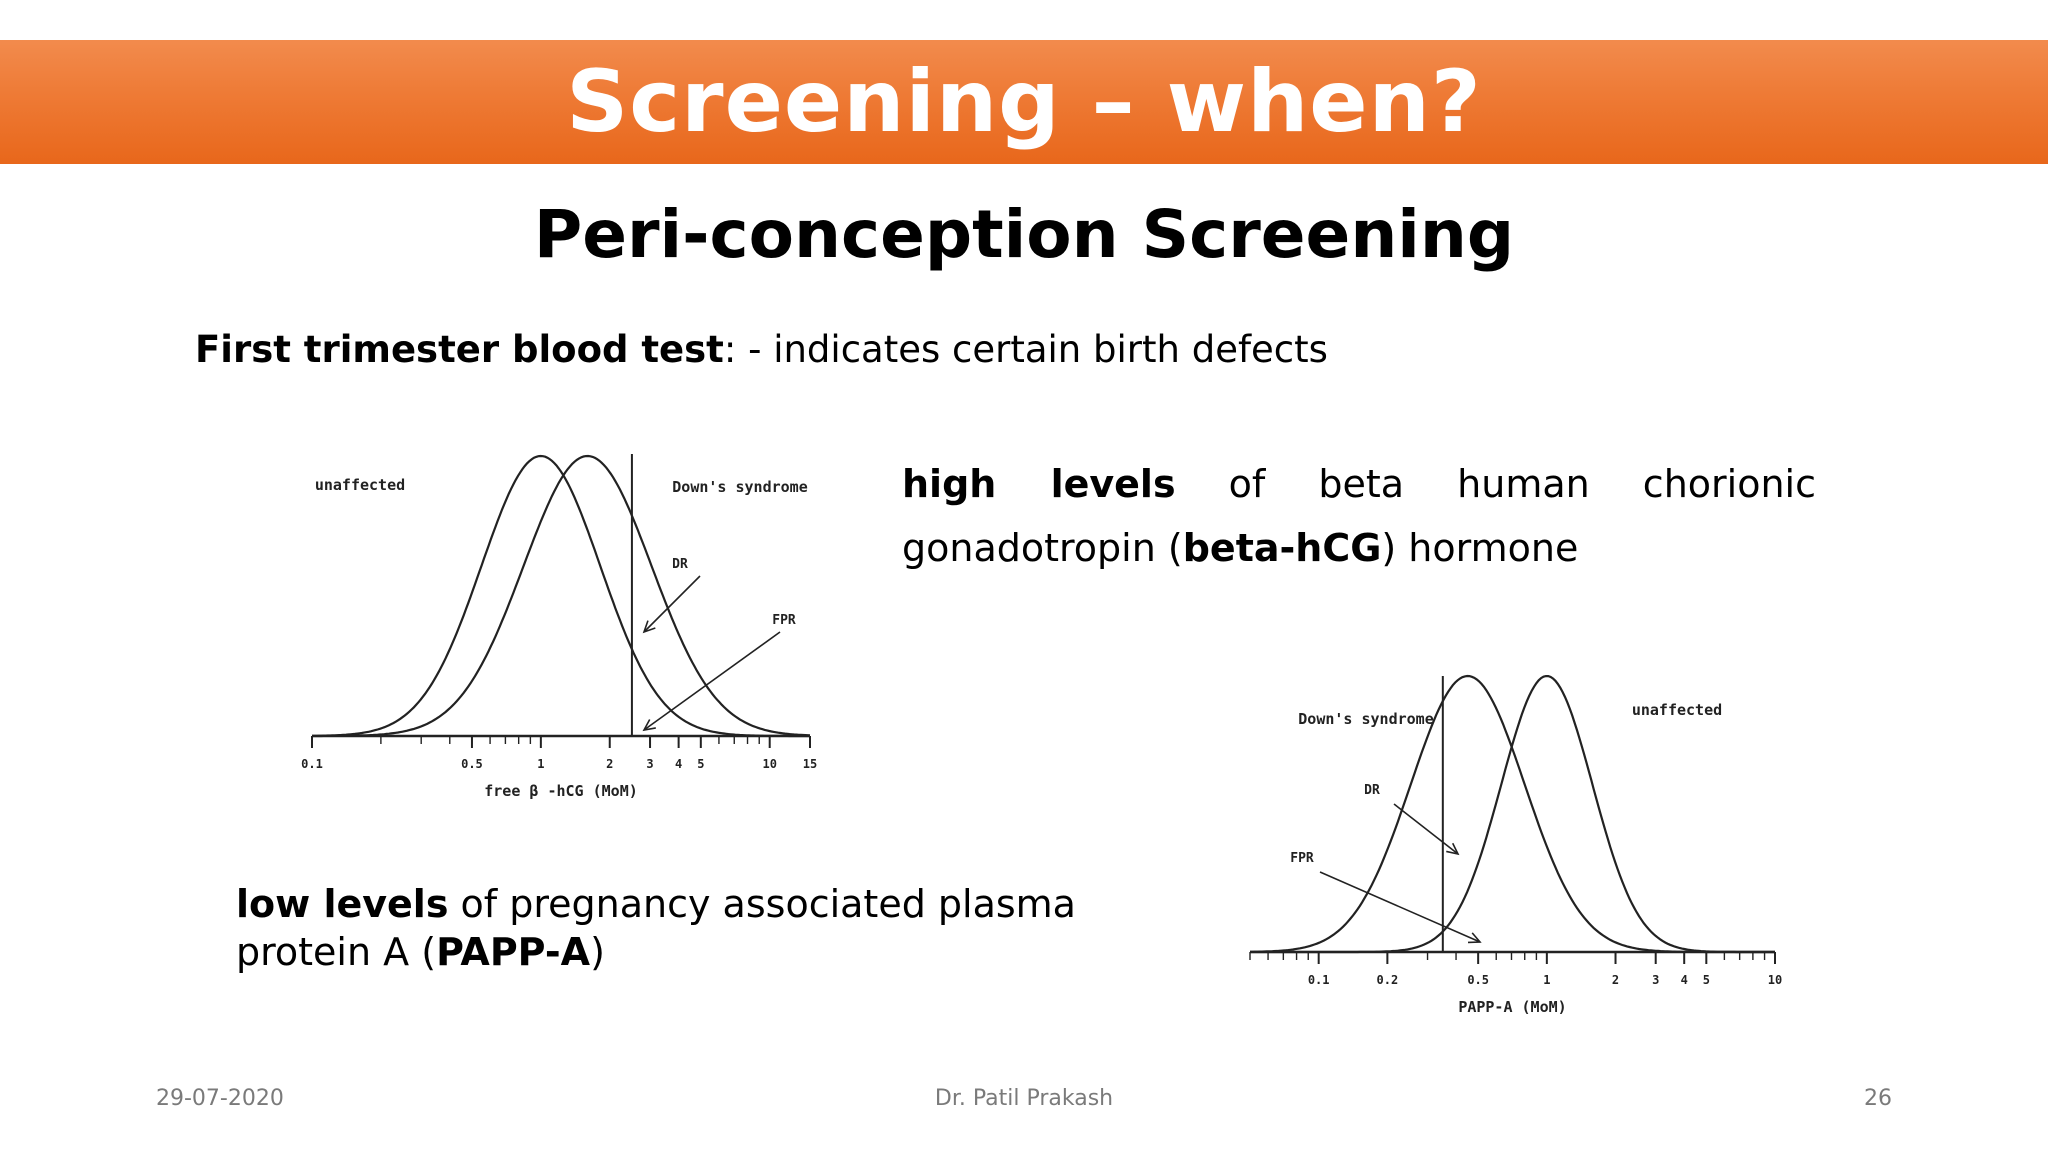  I want to click on chart-1-tick-label: 4, so click(1684, 980).